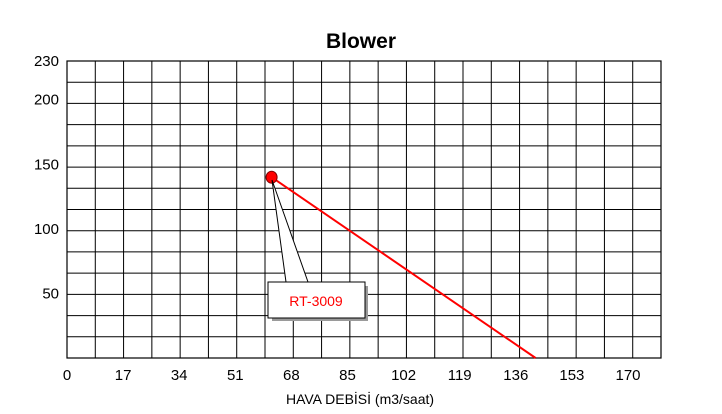  I want to click on callout-box, so click(316, 300).